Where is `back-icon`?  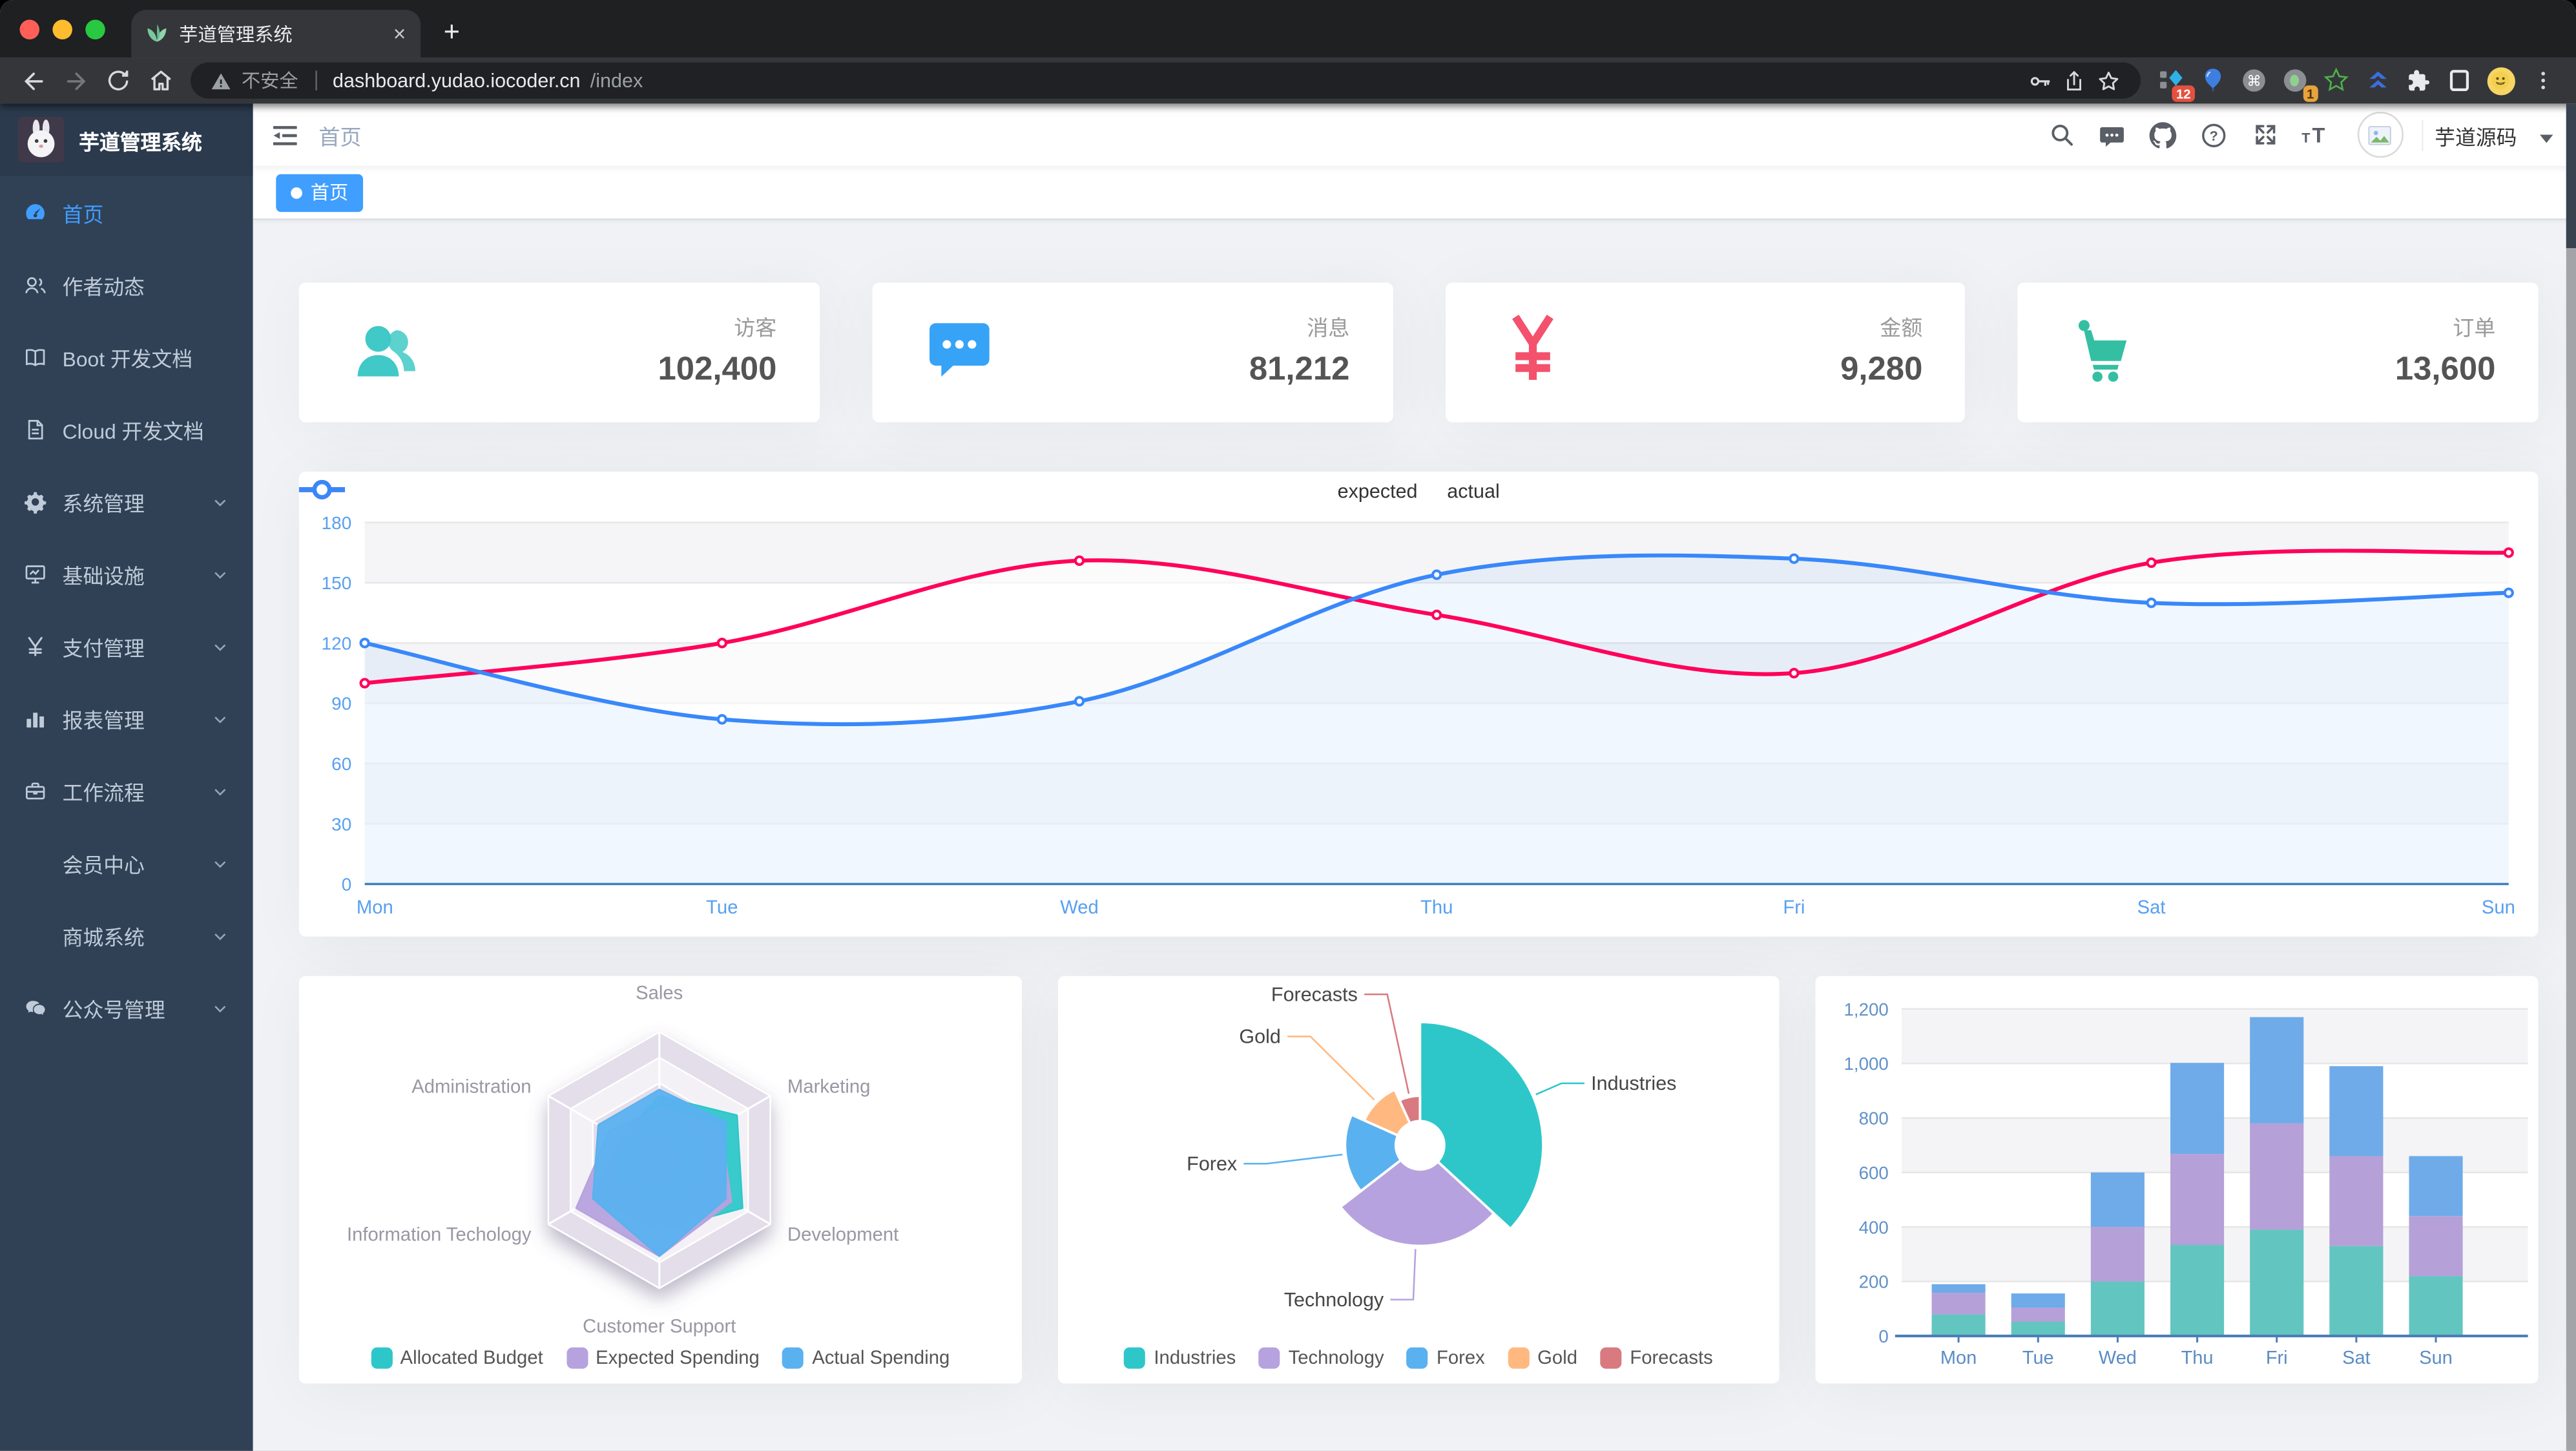
back-icon is located at coordinates (32, 80).